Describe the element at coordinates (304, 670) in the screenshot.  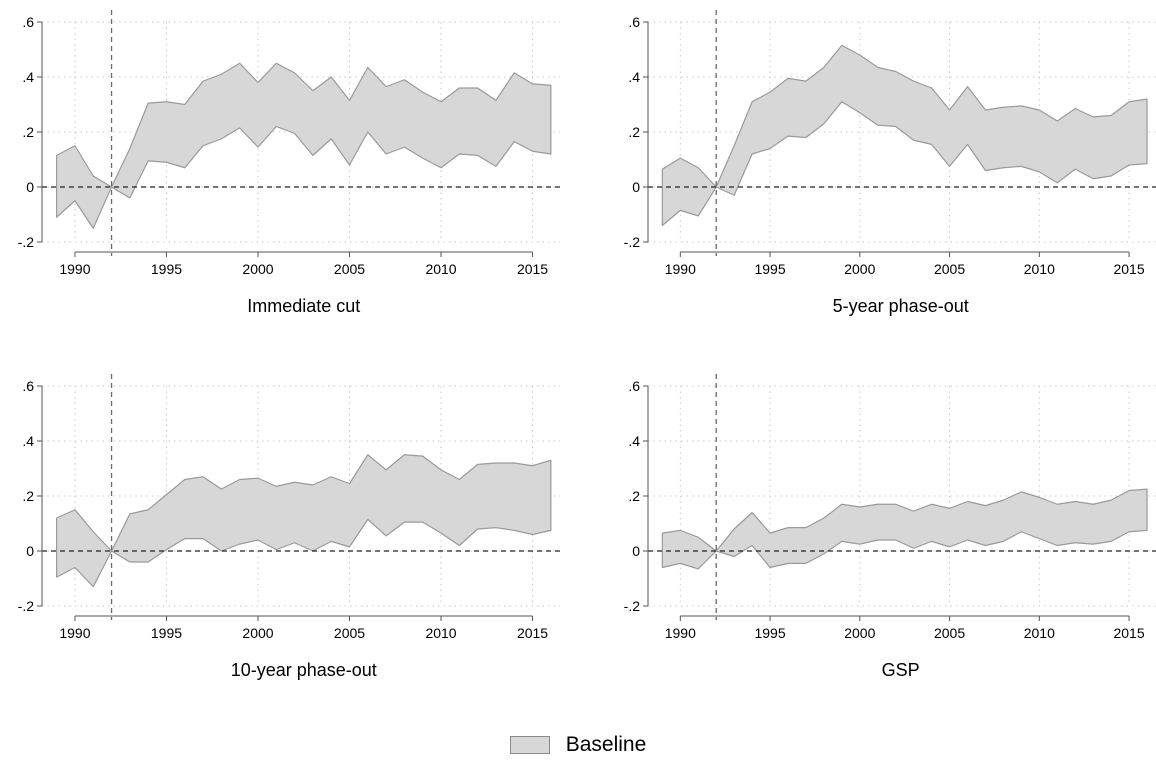
I see `panel-title: 10-year phase-out` at that location.